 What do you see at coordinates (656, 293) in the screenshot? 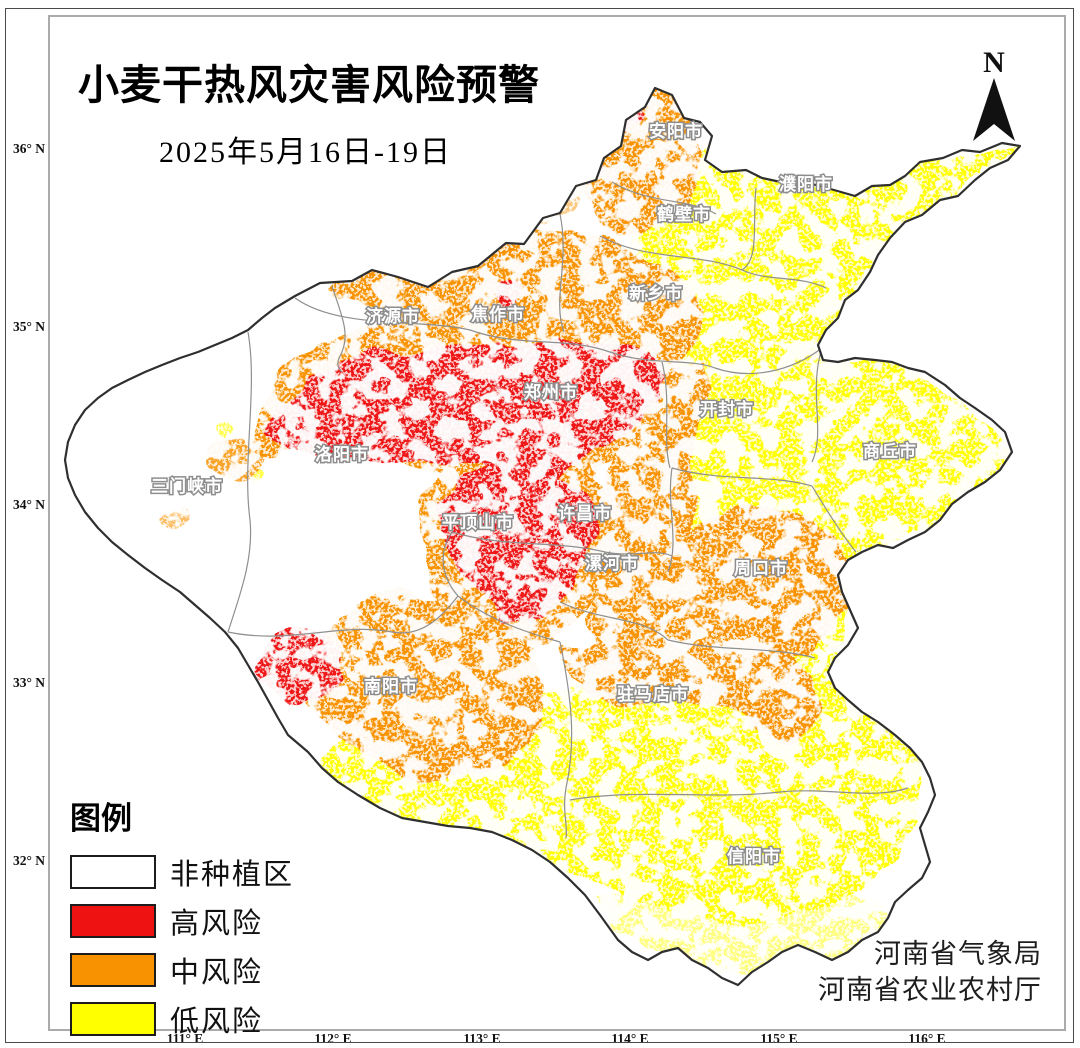
I see `city-label-xinxiang: 新乡市` at bounding box center [656, 293].